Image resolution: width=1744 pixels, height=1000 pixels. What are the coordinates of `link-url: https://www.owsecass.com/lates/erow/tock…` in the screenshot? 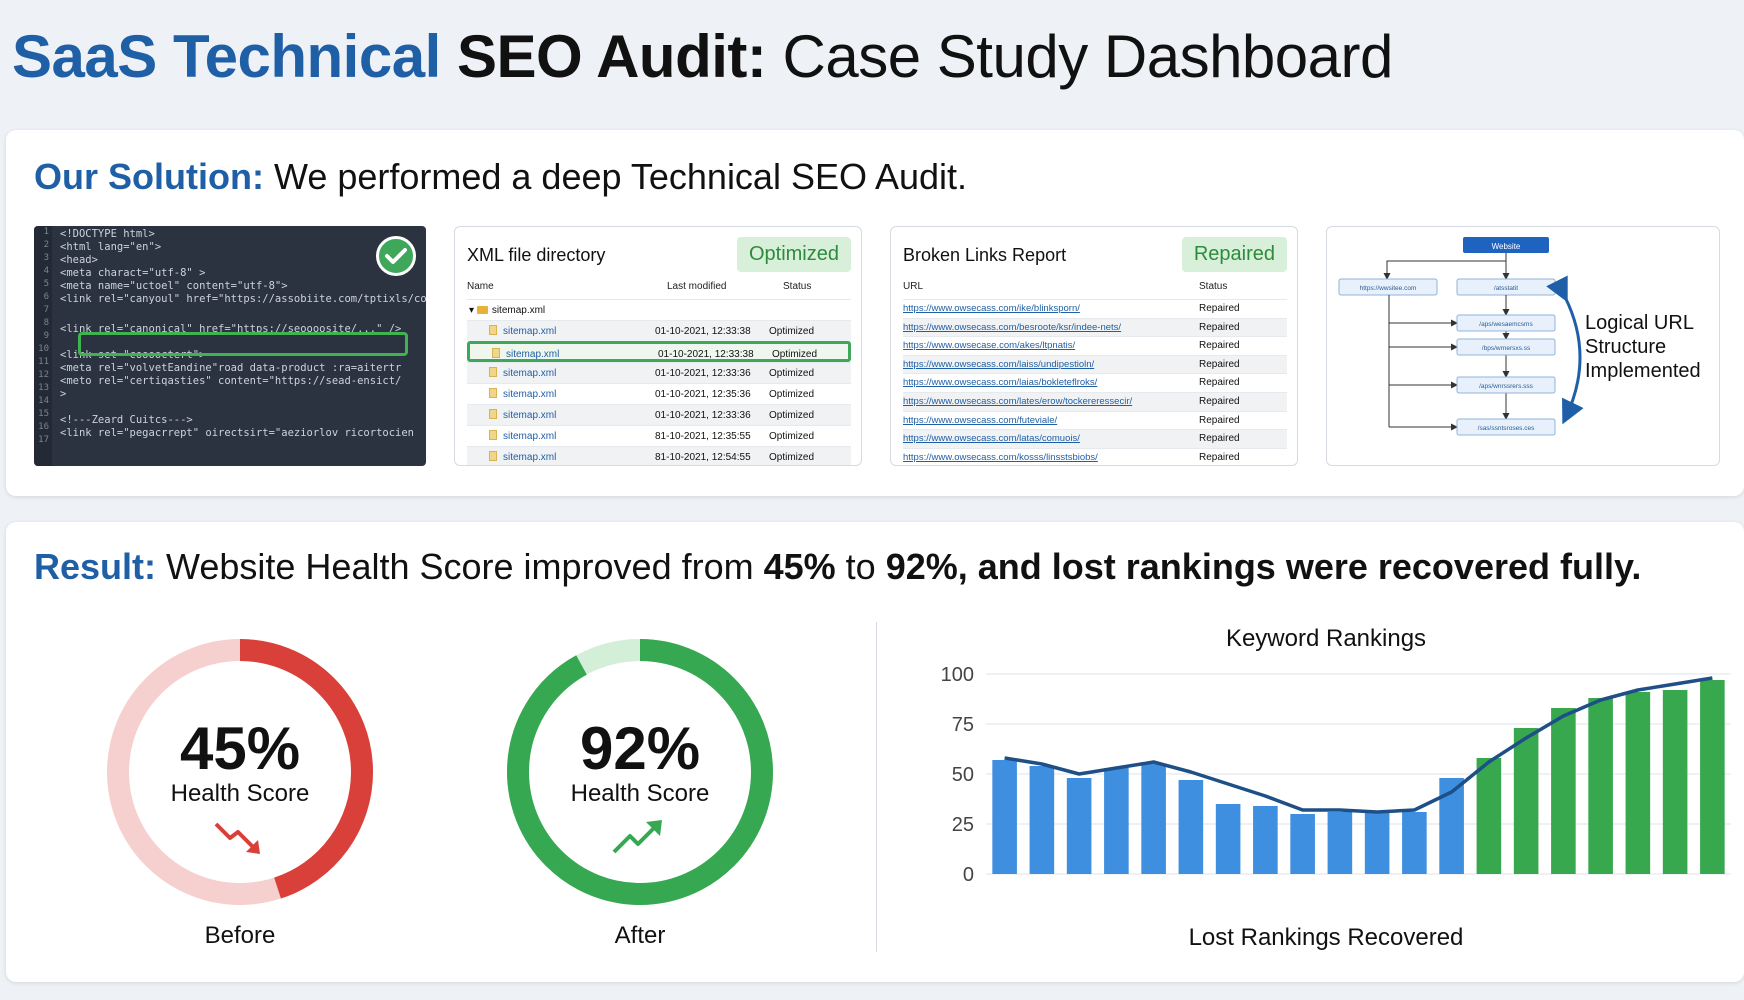 It's located at (1018, 401).